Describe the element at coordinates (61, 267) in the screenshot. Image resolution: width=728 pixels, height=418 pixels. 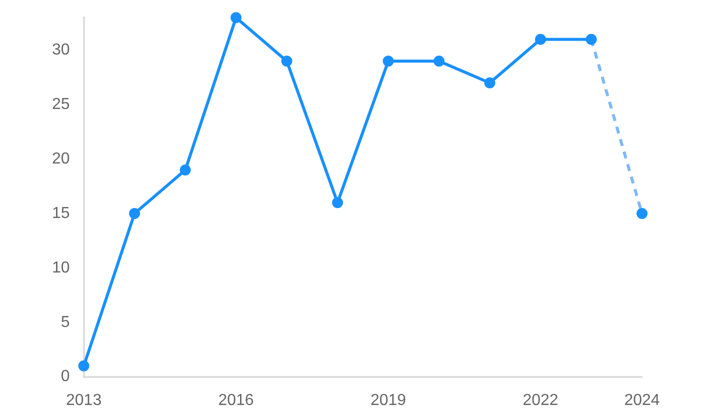
I see `y-tick-label: 10` at that location.